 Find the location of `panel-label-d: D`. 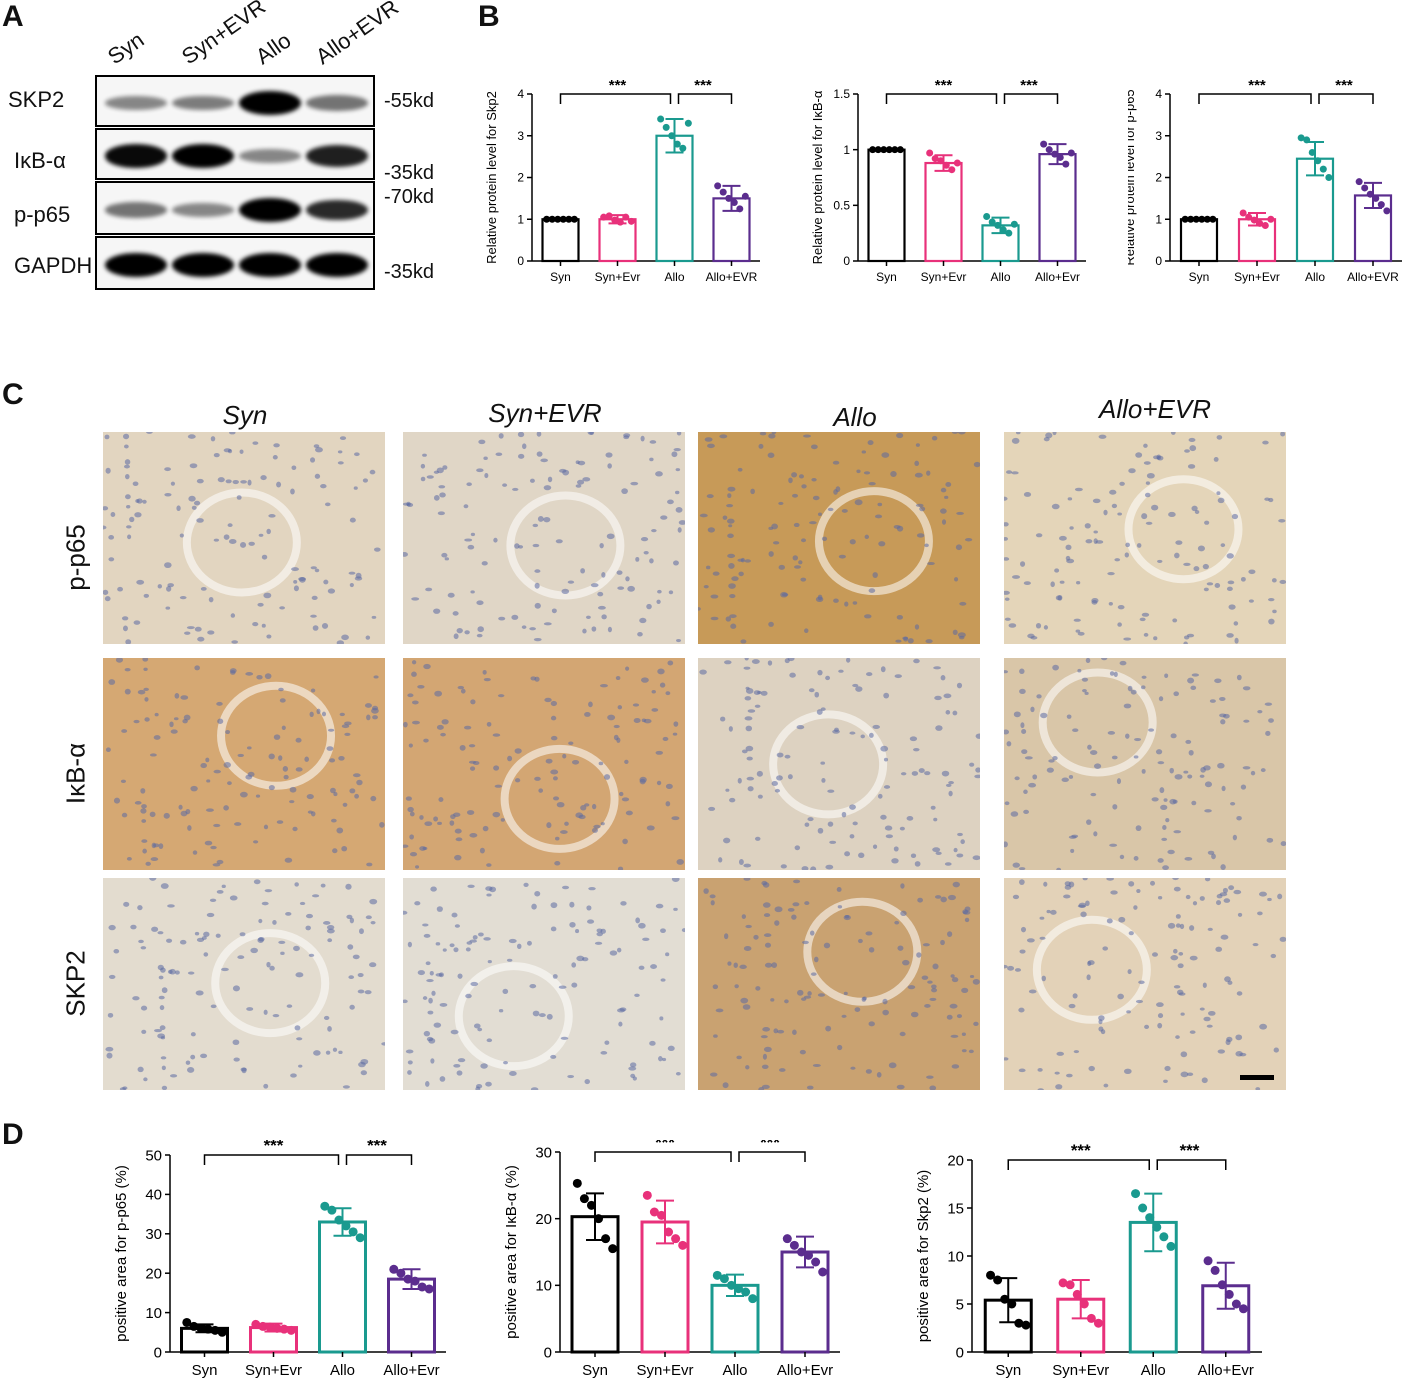

panel-label-d: D is located at coordinates (13, 1134).